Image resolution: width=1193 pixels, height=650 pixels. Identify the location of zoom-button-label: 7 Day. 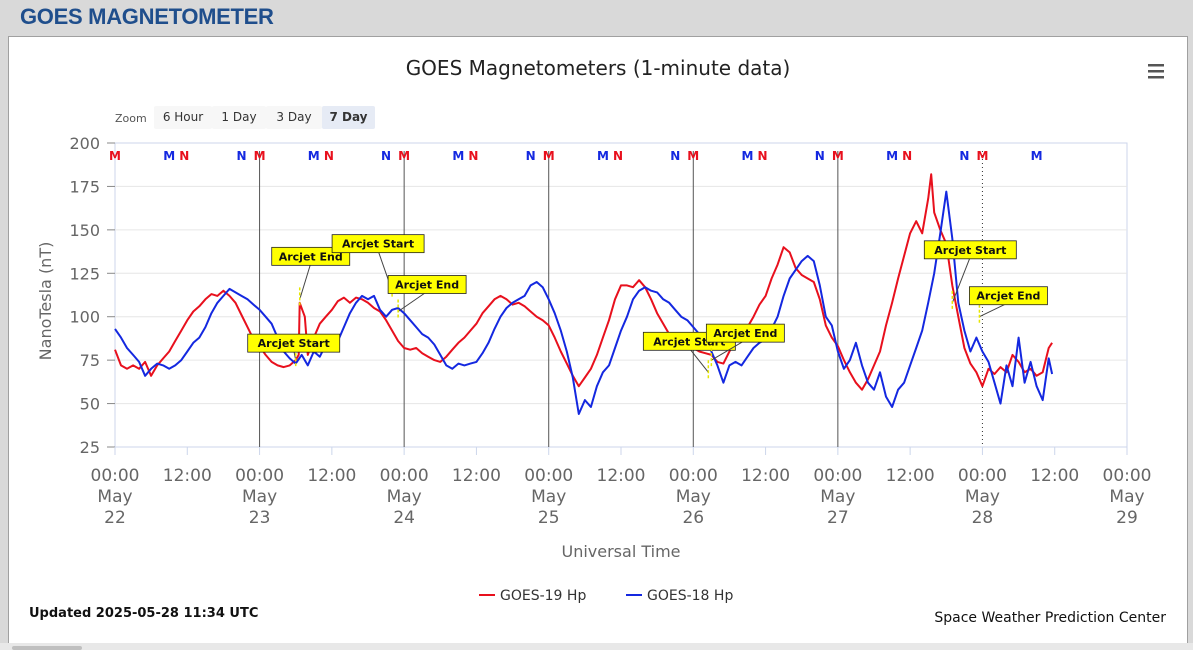
(348, 117).